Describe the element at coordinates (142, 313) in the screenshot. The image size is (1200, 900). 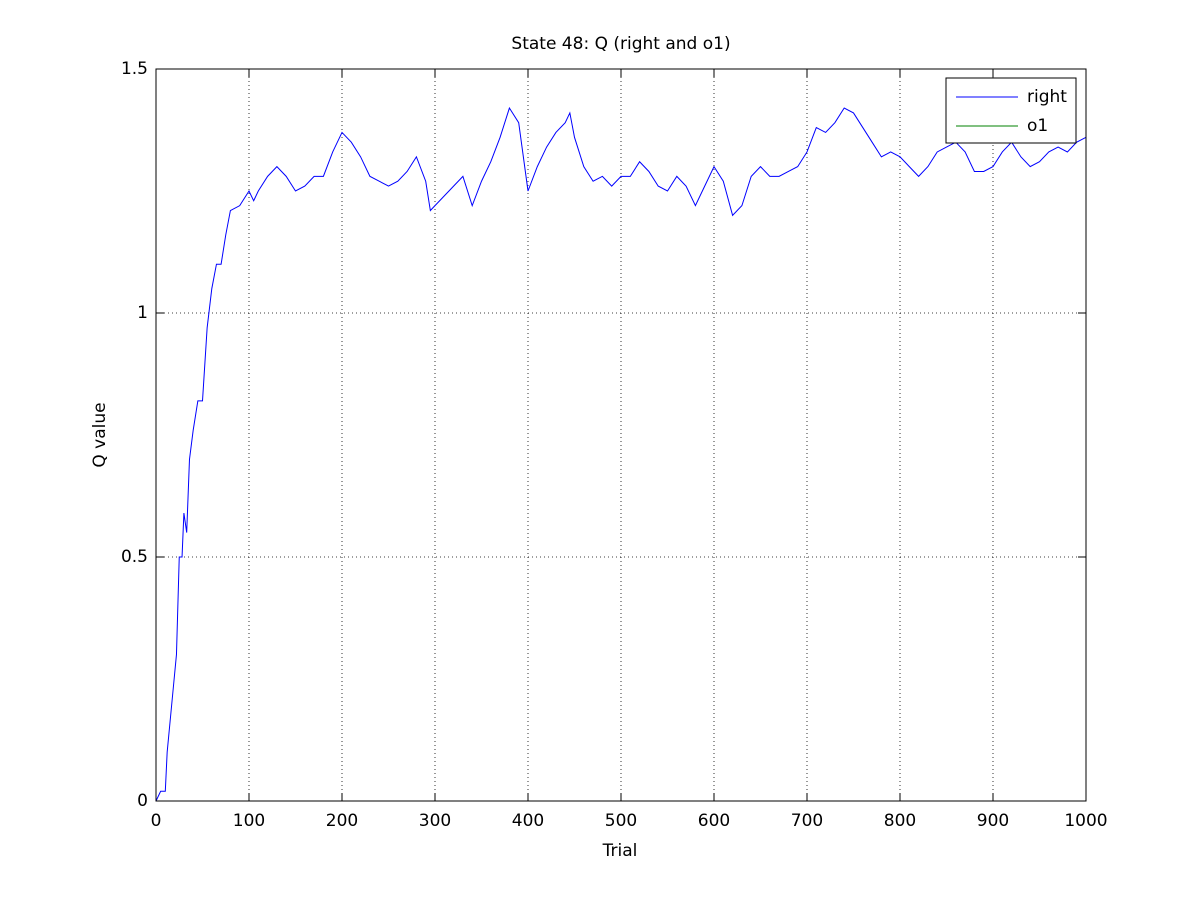
I see `y-tick-label: 1` at that location.